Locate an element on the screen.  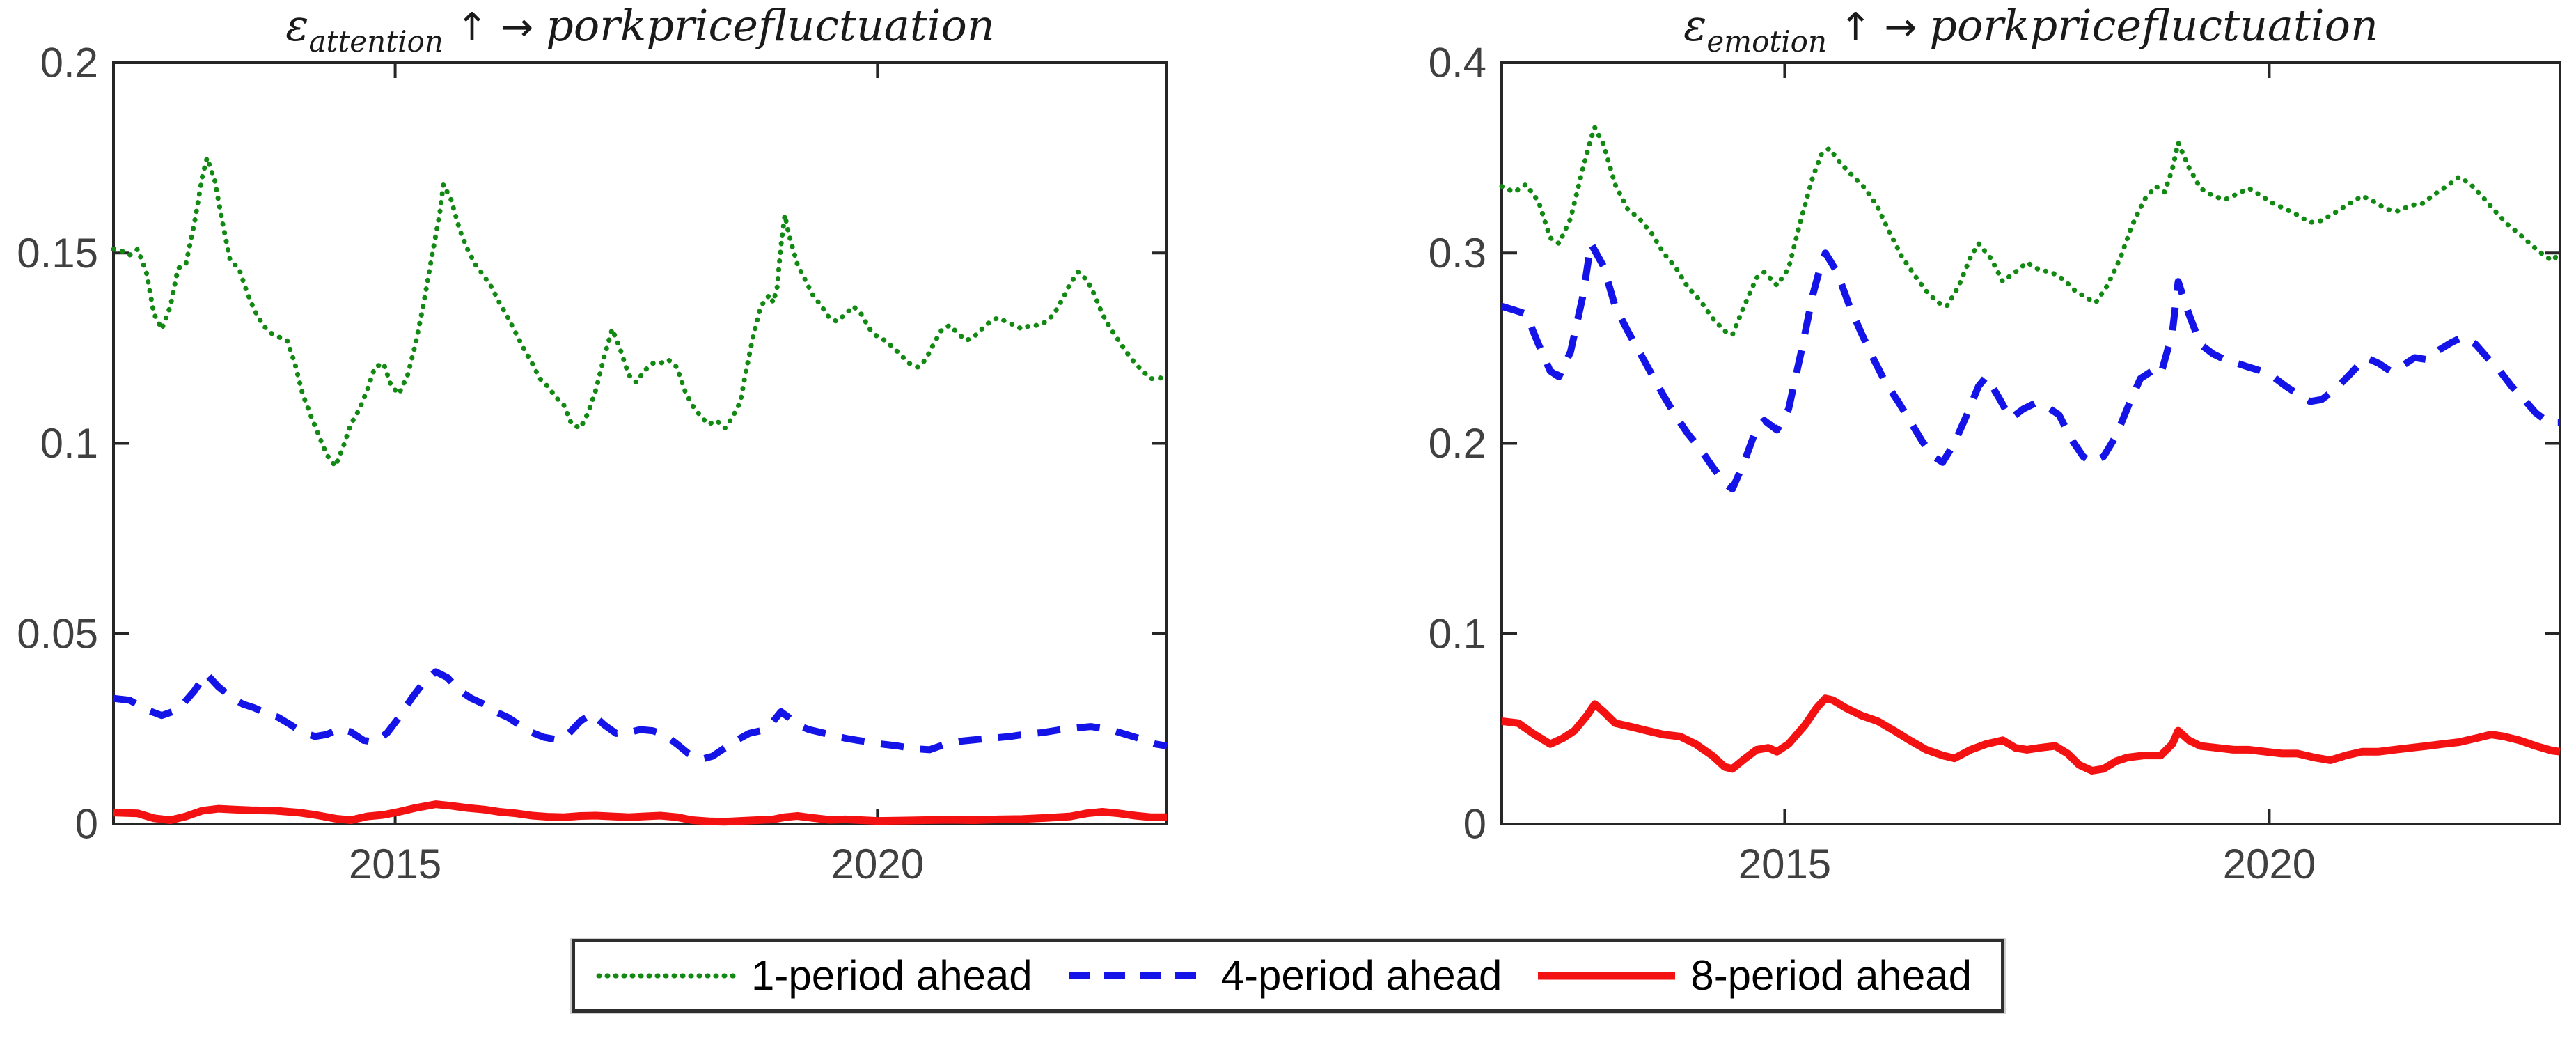
dashed-line-swatch is located at coordinates (1137, 976).